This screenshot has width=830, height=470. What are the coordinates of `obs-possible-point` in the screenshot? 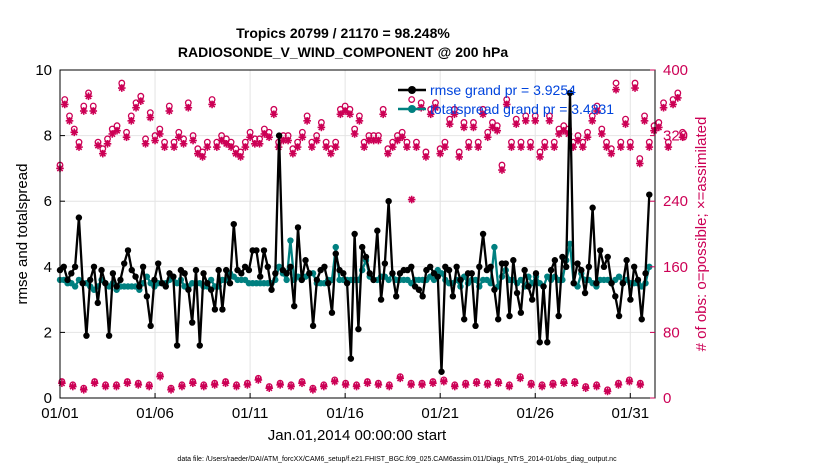 It's located at (412, 99).